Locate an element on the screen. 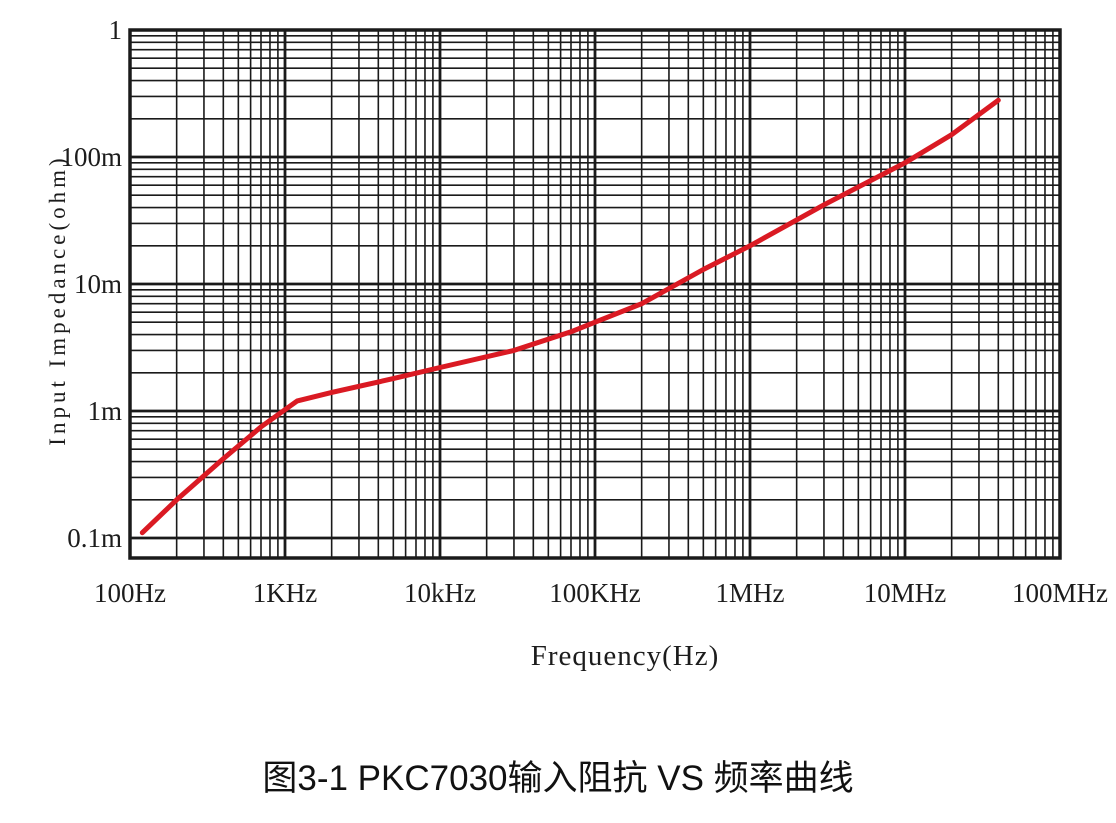 This screenshot has height=823, width=1116. x-tick-label: 100MHz is located at coordinates (1060, 593).